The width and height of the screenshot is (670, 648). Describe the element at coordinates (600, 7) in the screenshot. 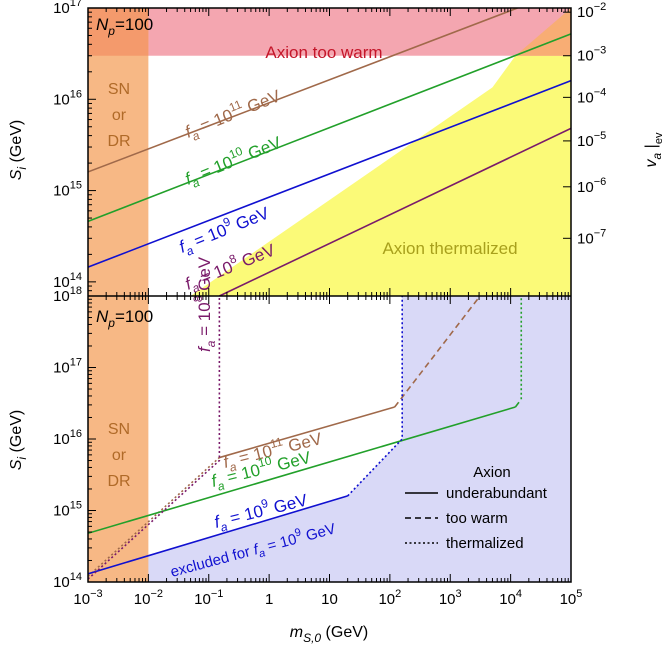

I see `top-y2label-−2-exp: −2` at that location.